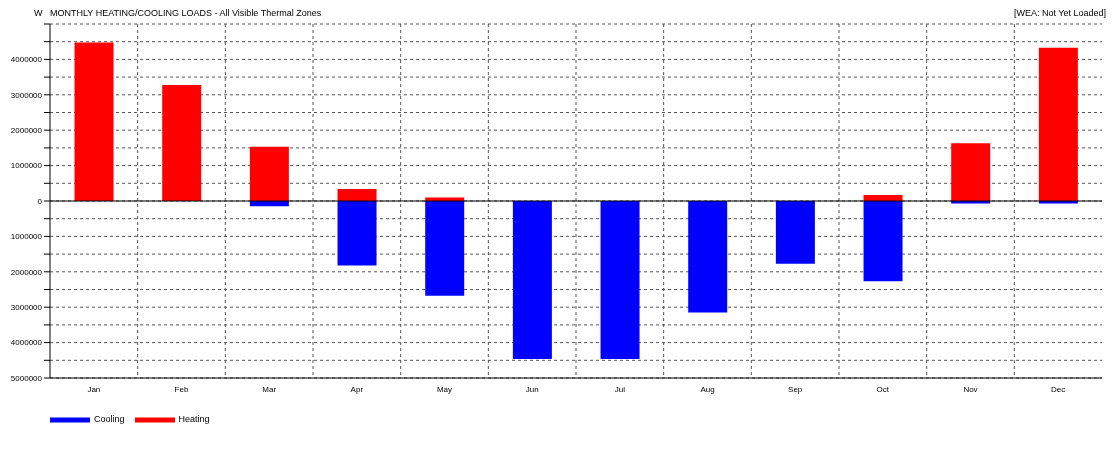 The image size is (1114, 456). Describe the element at coordinates (40, 201) in the screenshot. I see `y-tick-label: 0` at that location.